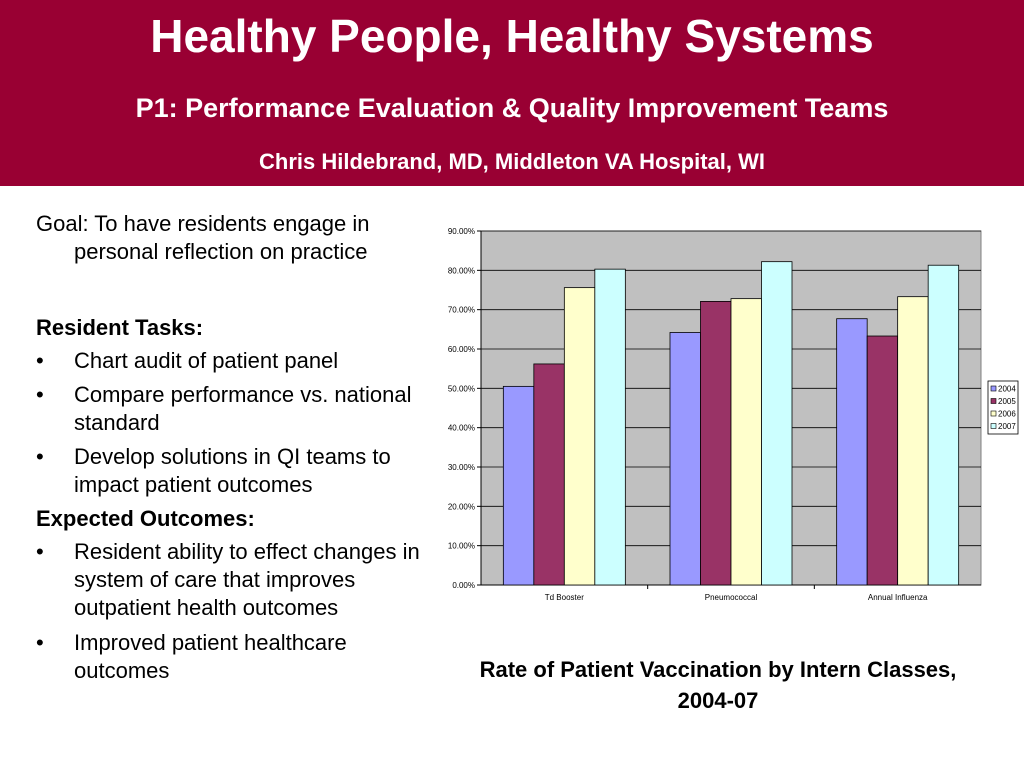  What do you see at coordinates (1007, 401) in the screenshot?
I see `legend-label-2005: 2005` at bounding box center [1007, 401].